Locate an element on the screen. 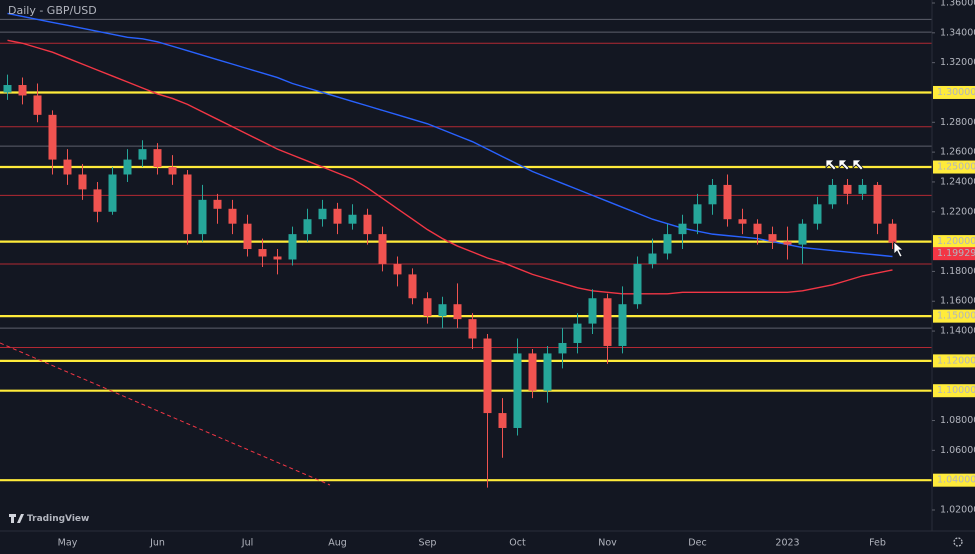 Image resolution: width=975 pixels, height=554 pixels. x-tick-label: Oct is located at coordinates (517, 543).